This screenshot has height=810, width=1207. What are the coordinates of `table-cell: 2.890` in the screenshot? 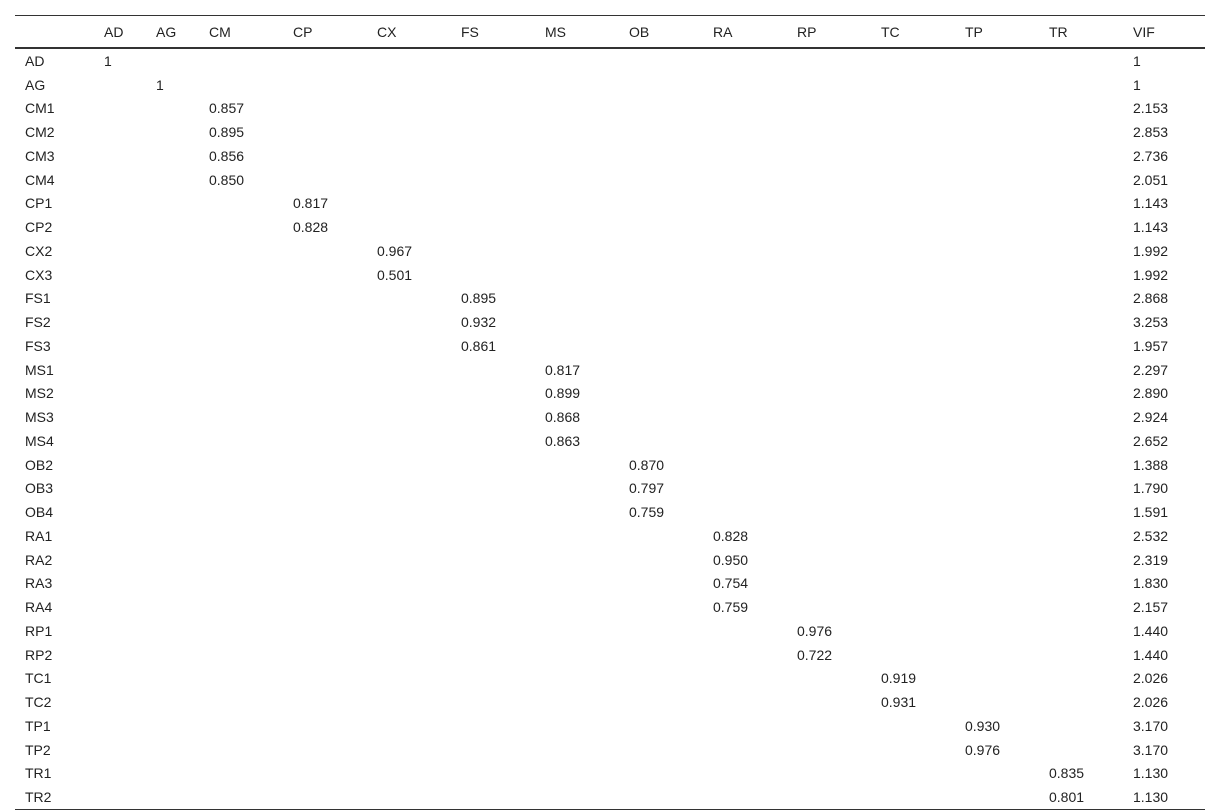 It's located at (1151, 393).